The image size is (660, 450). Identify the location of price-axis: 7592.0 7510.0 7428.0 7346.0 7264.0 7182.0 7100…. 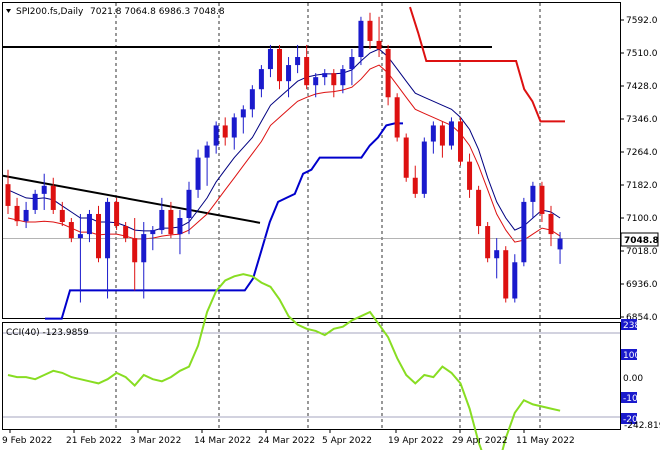
(639, 169).